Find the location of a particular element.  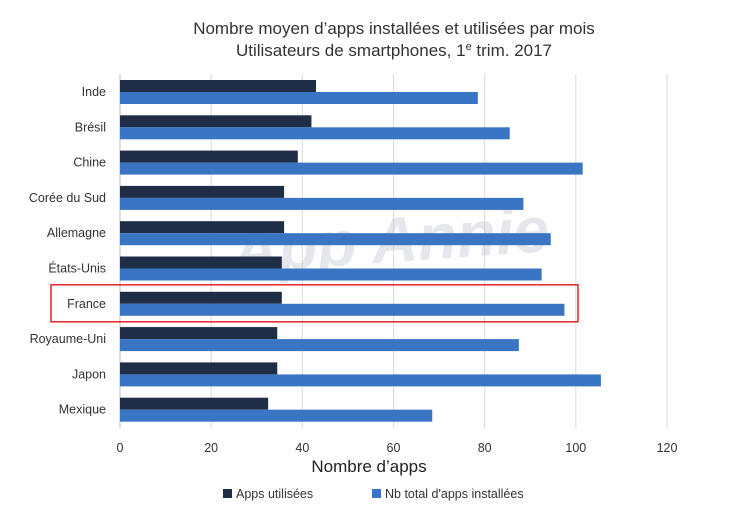

category-label: Japon is located at coordinates (89, 374).